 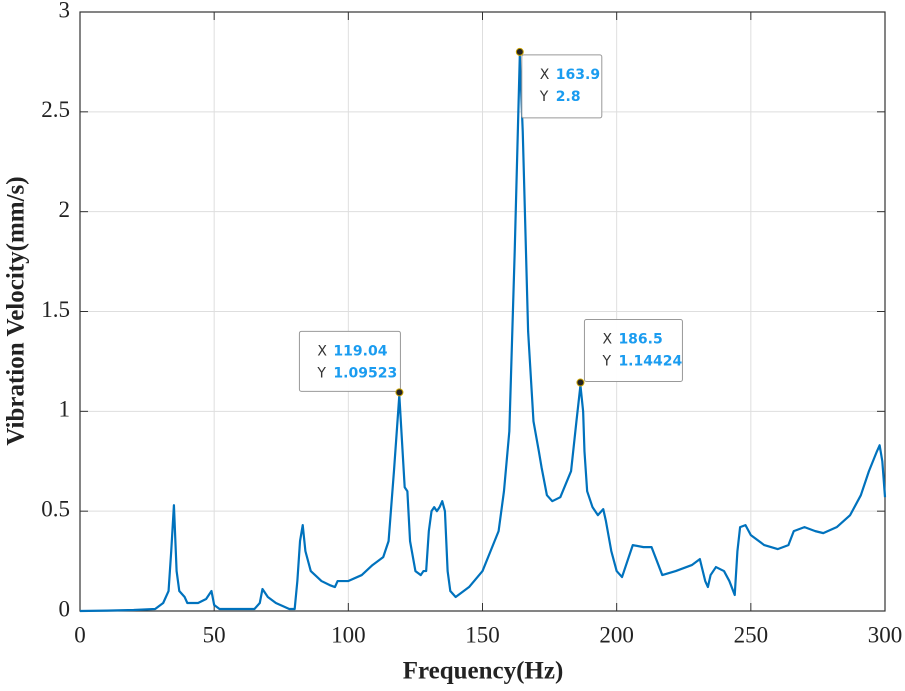 I want to click on y-tick-label: 0.5, so click(x=55, y=508).